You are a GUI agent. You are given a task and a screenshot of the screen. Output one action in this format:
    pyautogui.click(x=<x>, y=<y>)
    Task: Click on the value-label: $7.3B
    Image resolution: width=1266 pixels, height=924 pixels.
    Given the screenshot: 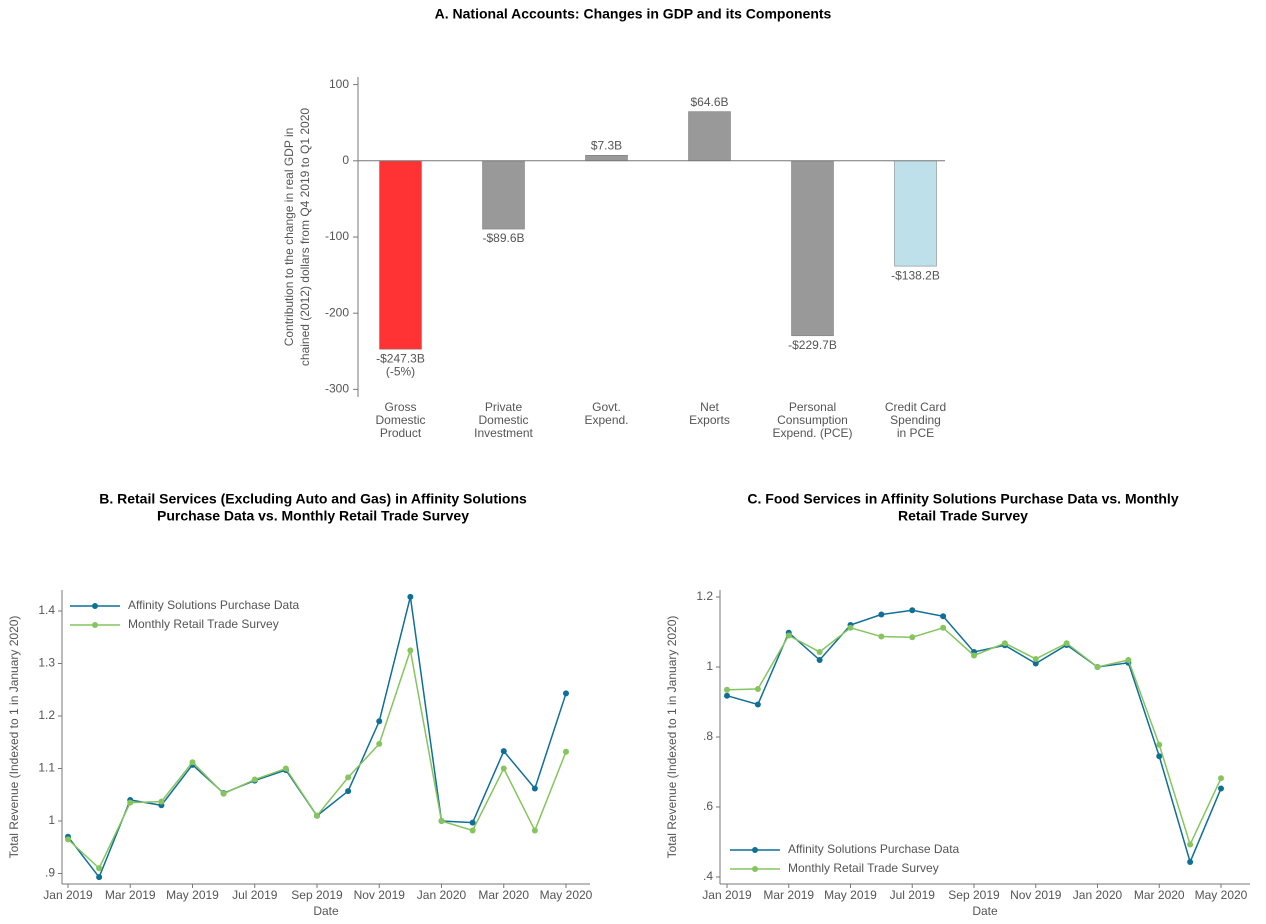 What is the action you would take?
    pyautogui.click(x=606, y=145)
    